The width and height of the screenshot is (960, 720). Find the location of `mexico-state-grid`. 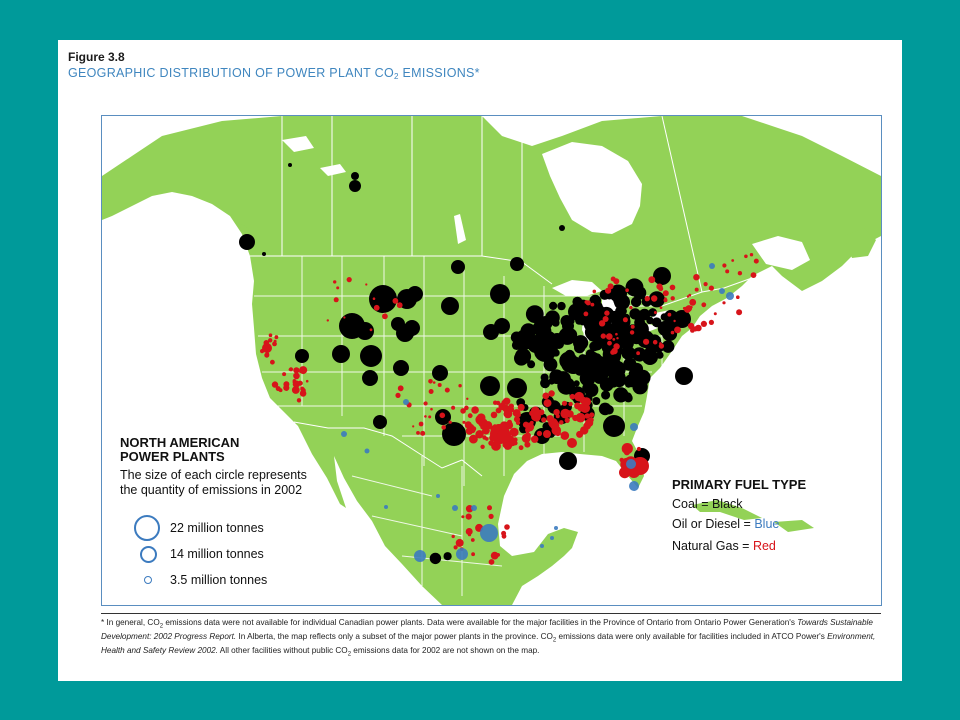

mexico-state-grid is located at coordinates (427, 526).